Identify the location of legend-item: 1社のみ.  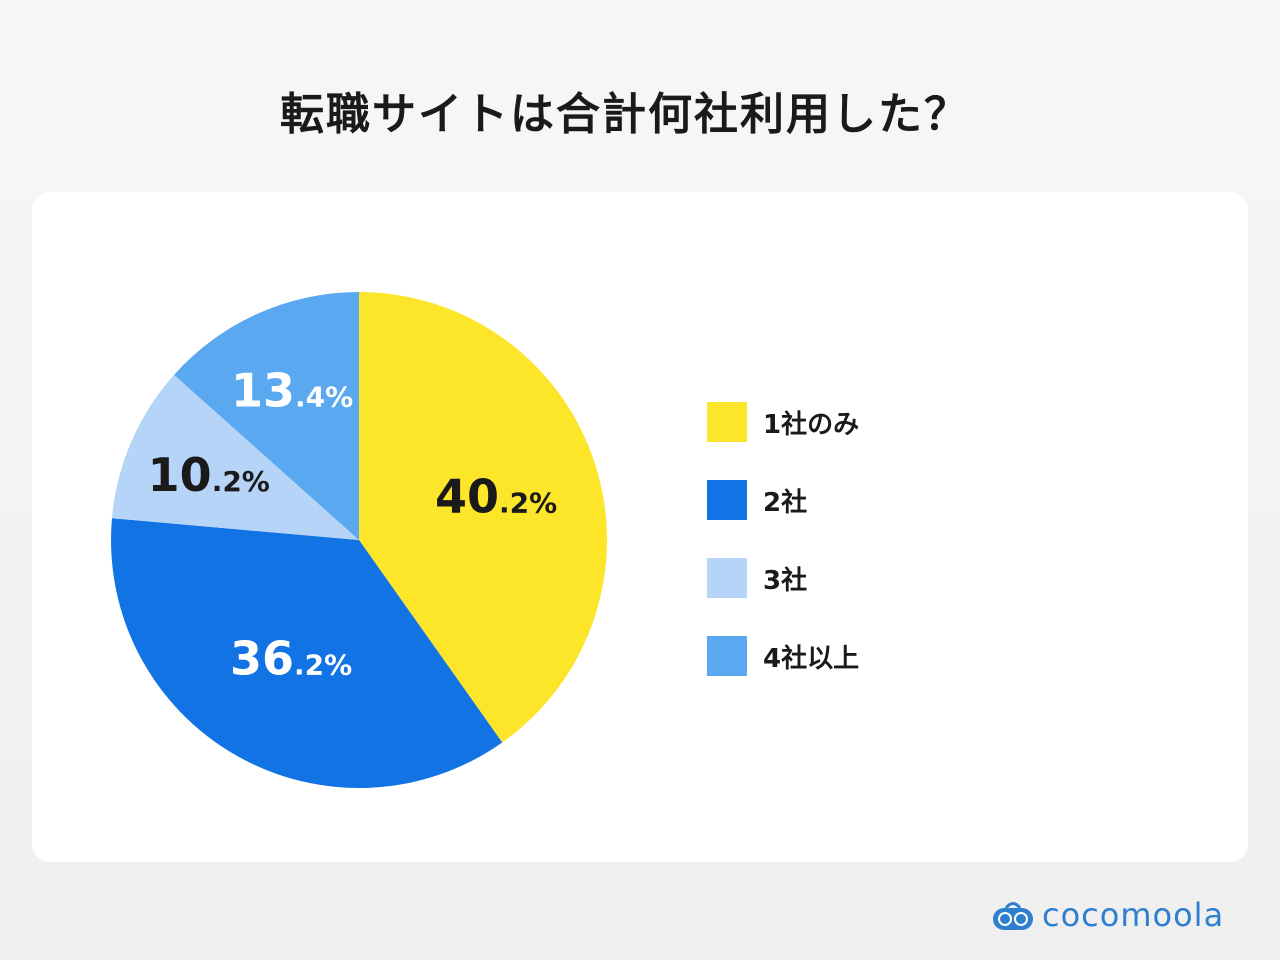
(783, 422).